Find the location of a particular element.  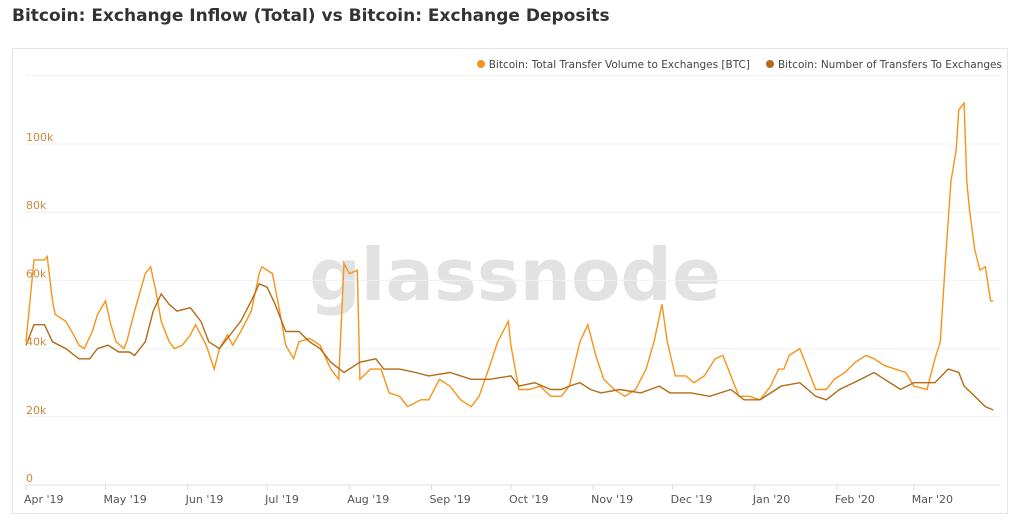

x-tick-label: Aug '19 is located at coordinates (368, 499).